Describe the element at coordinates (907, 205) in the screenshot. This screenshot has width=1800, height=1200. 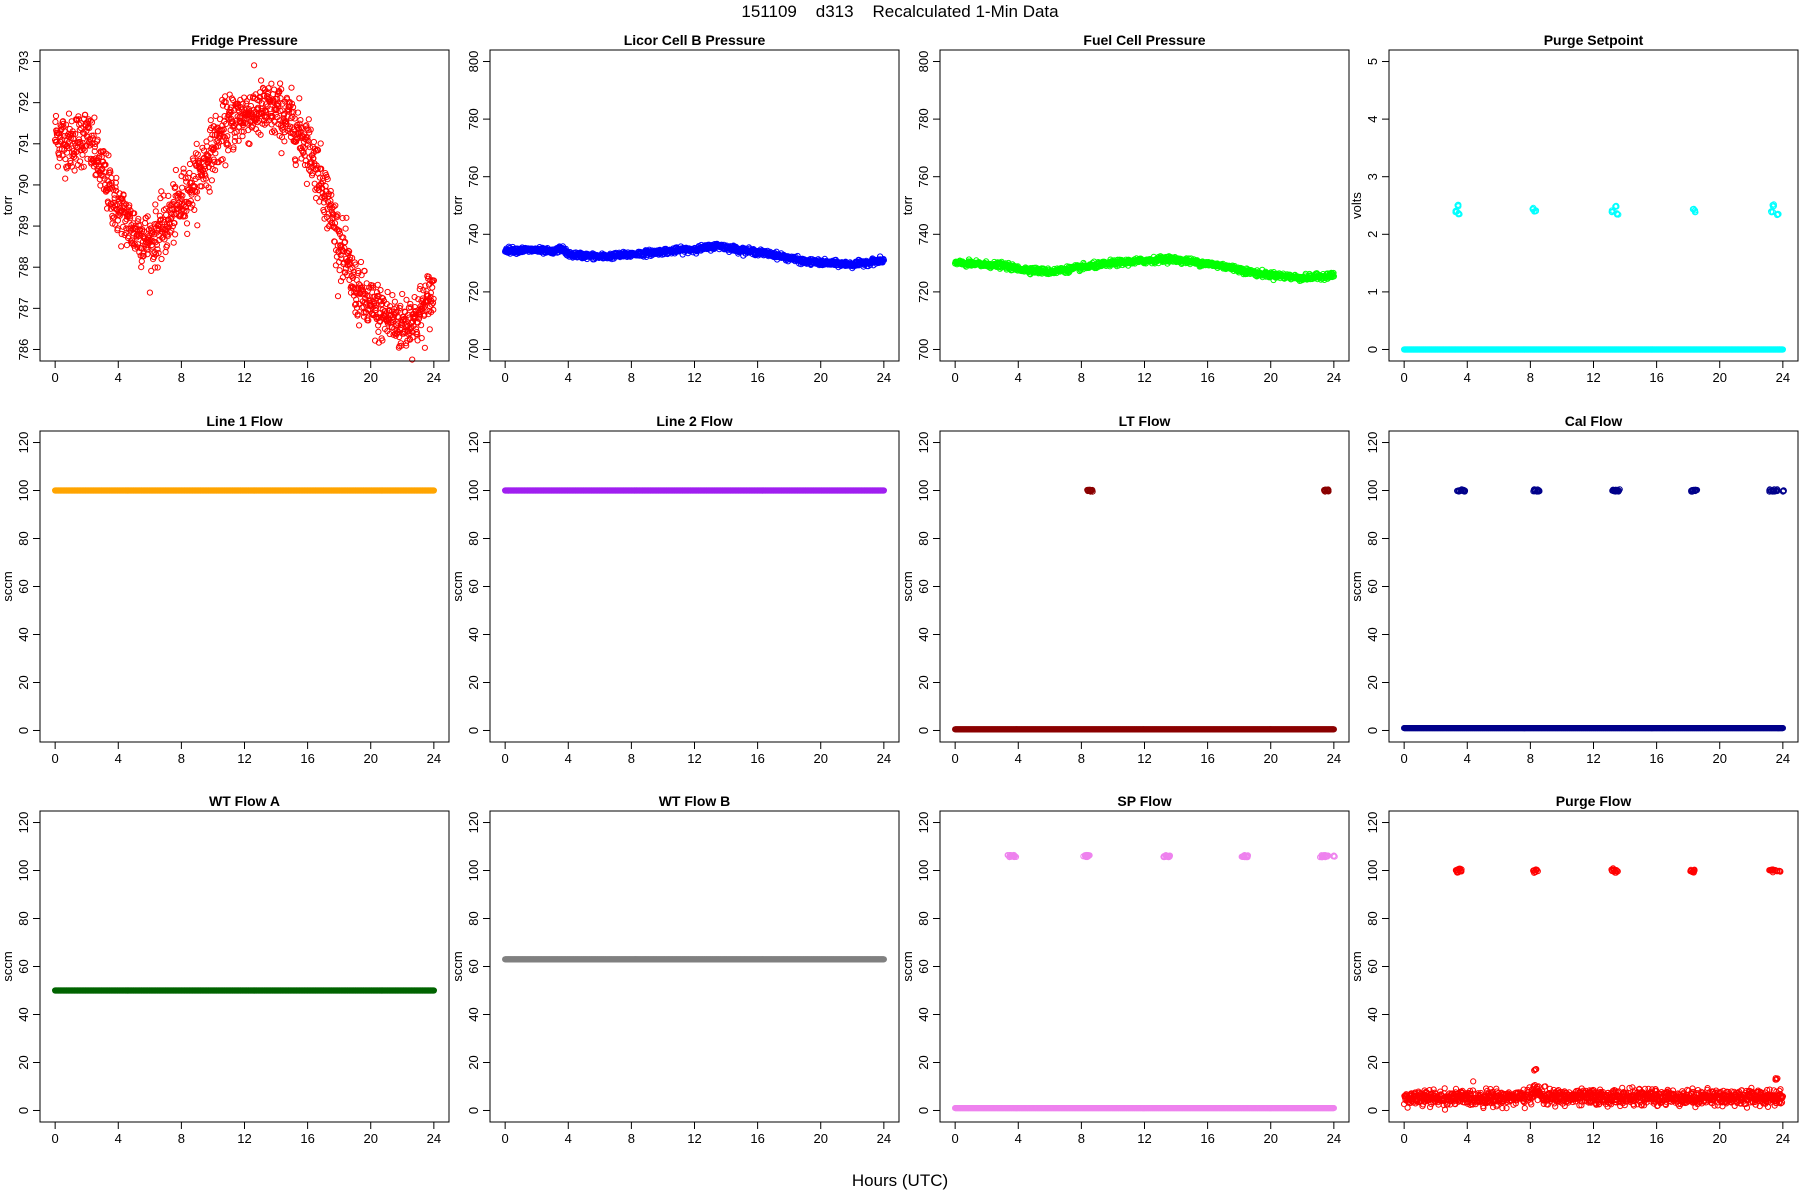
I see `y-axis-label: torr` at that location.